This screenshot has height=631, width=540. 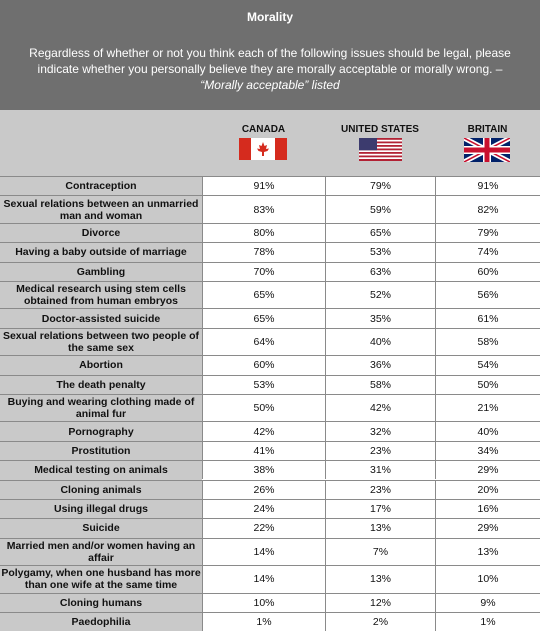 What do you see at coordinates (380, 143) in the screenshot?
I see `column-header-united-states: UNITED STATES` at bounding box center [380, 143].